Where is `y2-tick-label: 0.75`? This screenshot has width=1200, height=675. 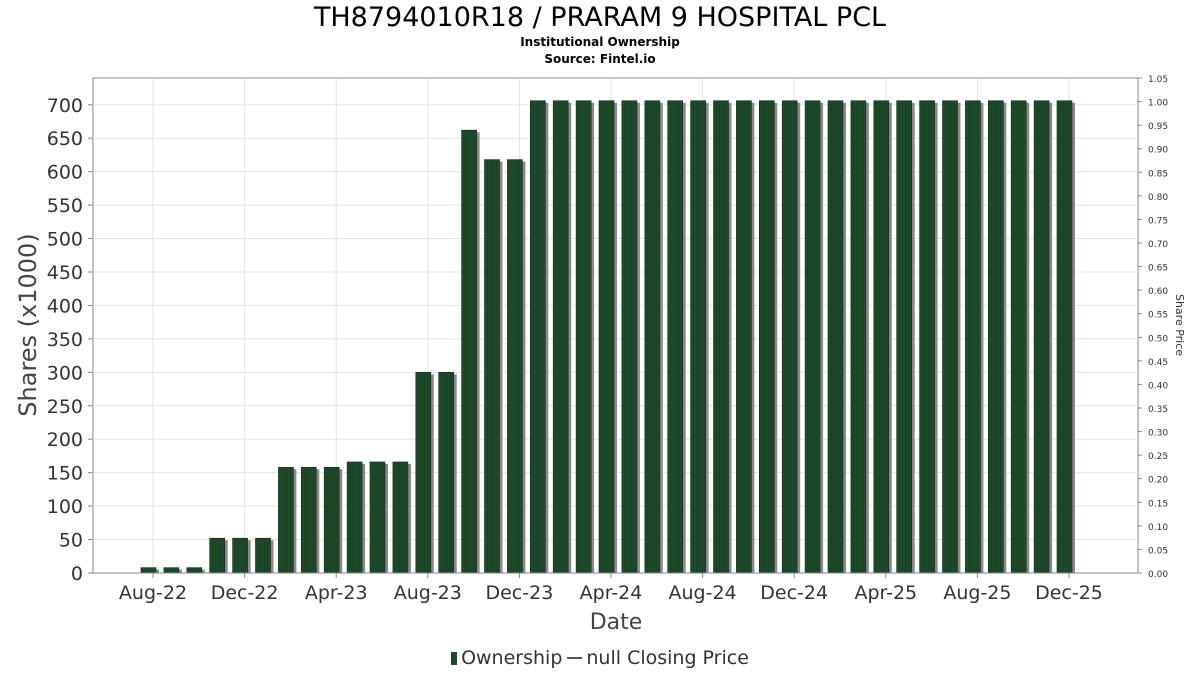
y2-tick-label: 0.75 is located at coordinates (1158, 221).